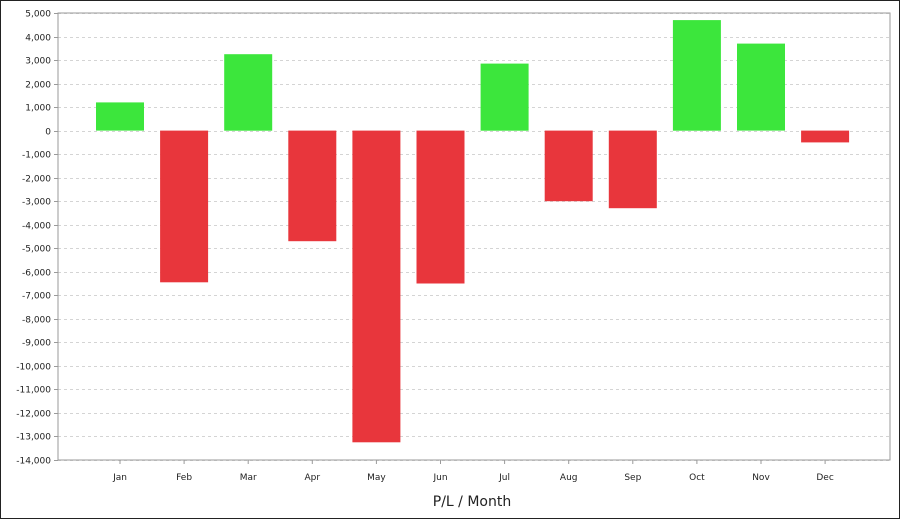  Describe the element at coordinates (632, 169) in the screenshot. I see `bar-sep` at that location.